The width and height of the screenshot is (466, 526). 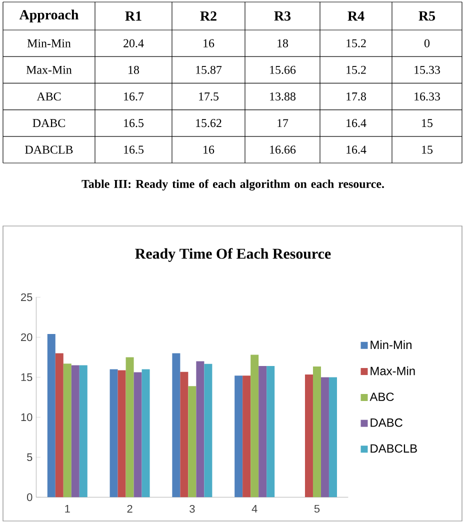 What do you see at coordinates (48, 123) in the screenshot?
I see `text: DABC` at bounding box center [48, 123].